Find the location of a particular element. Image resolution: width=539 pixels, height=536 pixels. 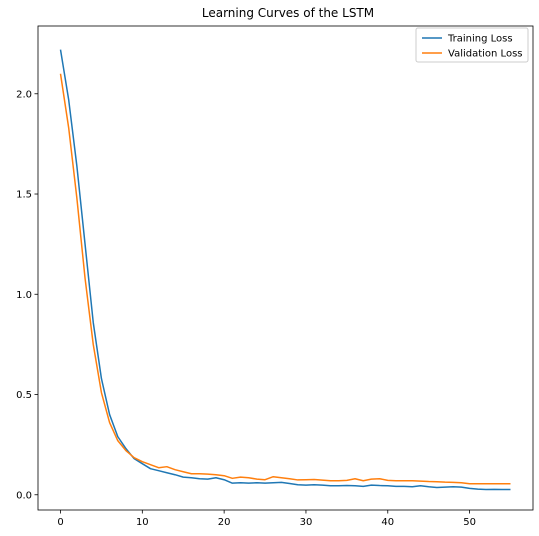

y-tick-label: 1.0 is located at coordinates (24, 295).